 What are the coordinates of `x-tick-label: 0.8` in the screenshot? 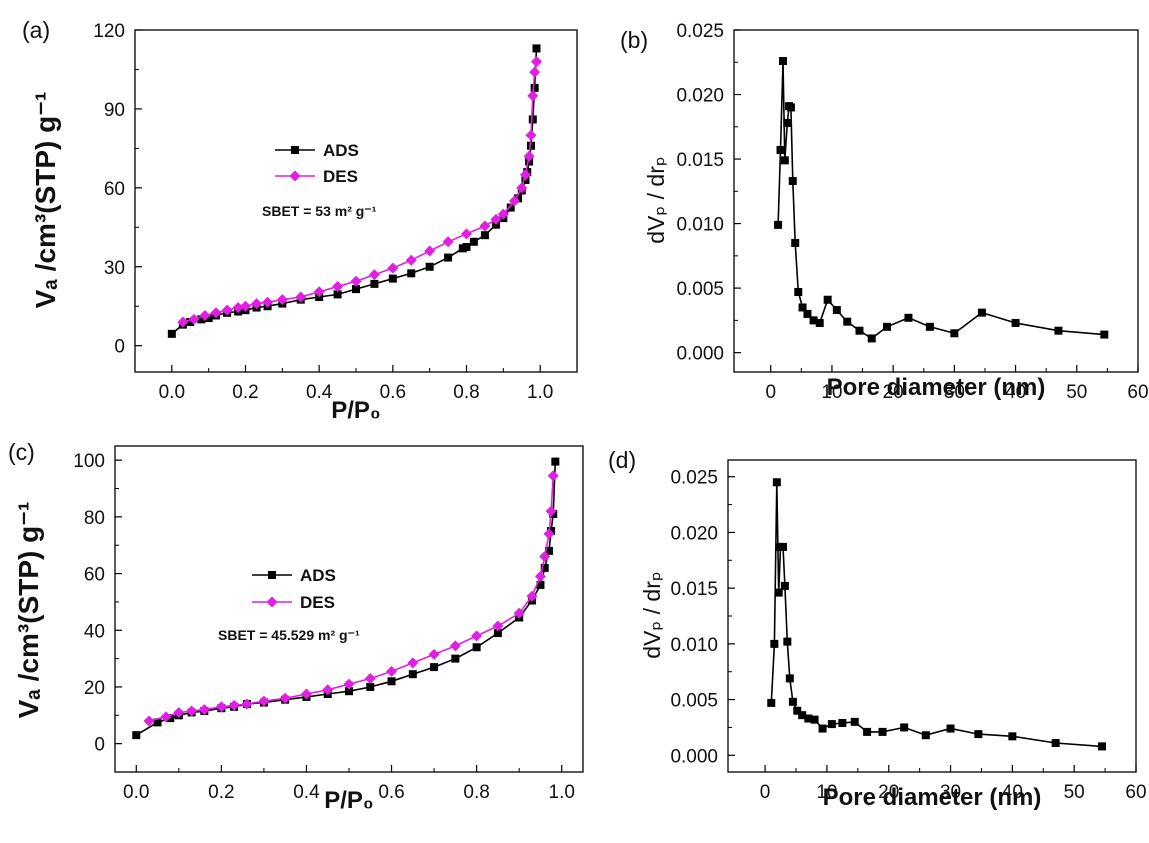 It's located at (466, 392).